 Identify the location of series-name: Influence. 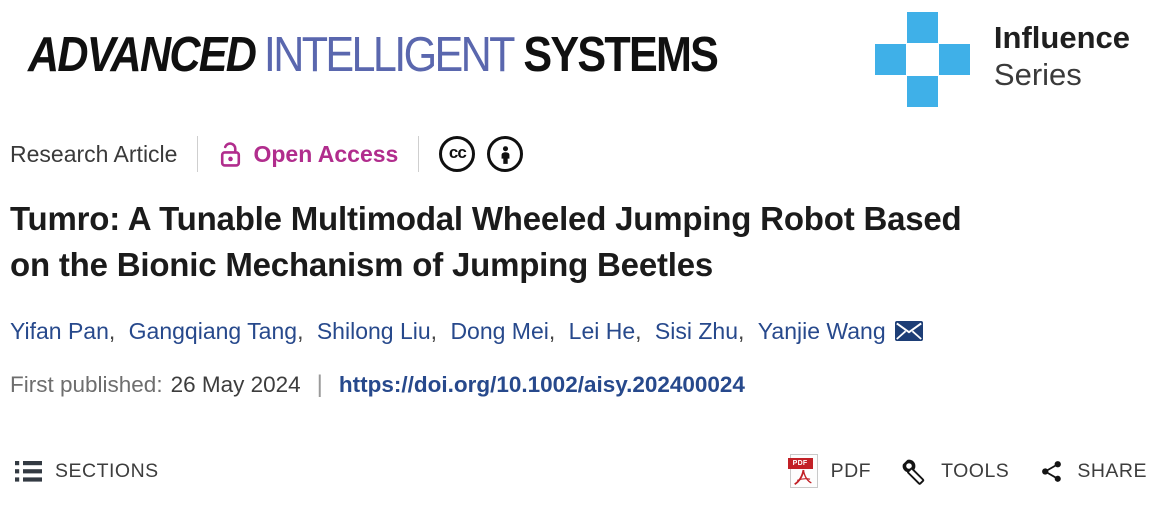
(1061, 37).